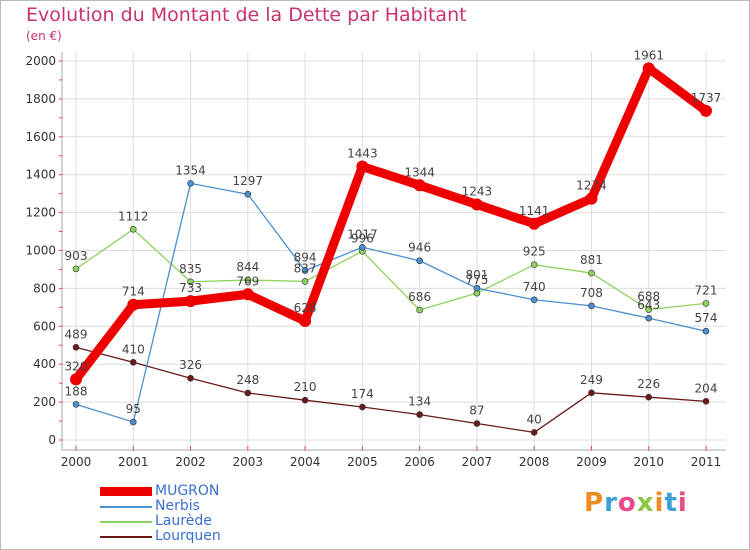  Describe the element at coordinates (190, 365) in the screenshot. I see `data-label-lourquen: 326` at that location.